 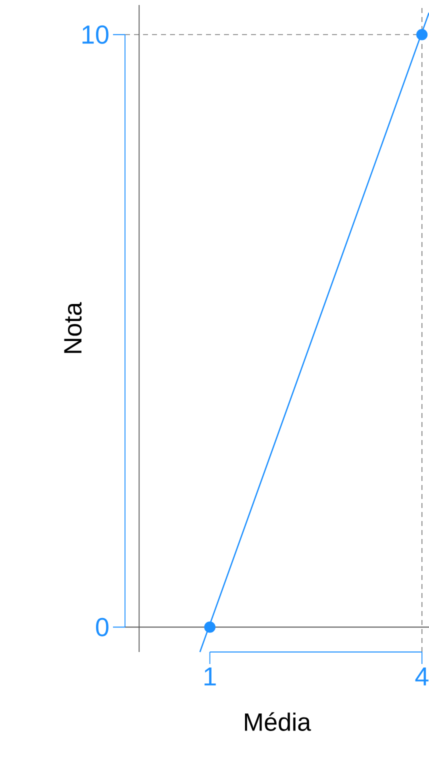 What do you see at coordinates (210, 677) in the screenshot?
I see `x-tick-label: 1` at bounding box center [210, 677].